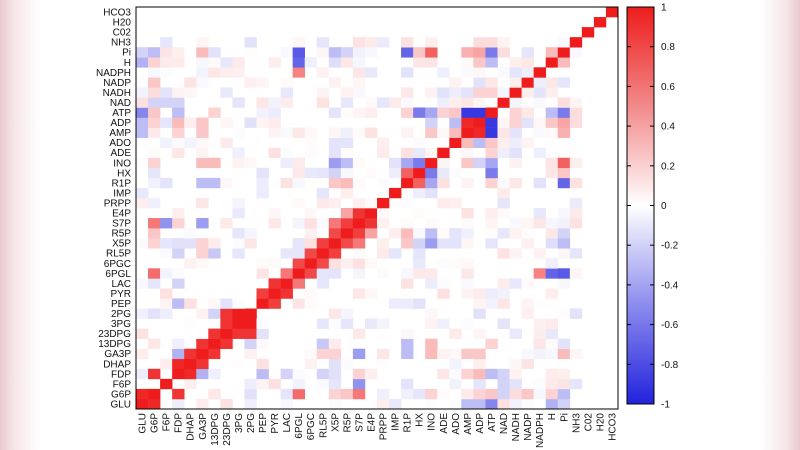  What do you see at coordinates (166, 142) in the screenshot?
I see `heatmap-cell-ADO-F6P` at bounding box center [166, 142].